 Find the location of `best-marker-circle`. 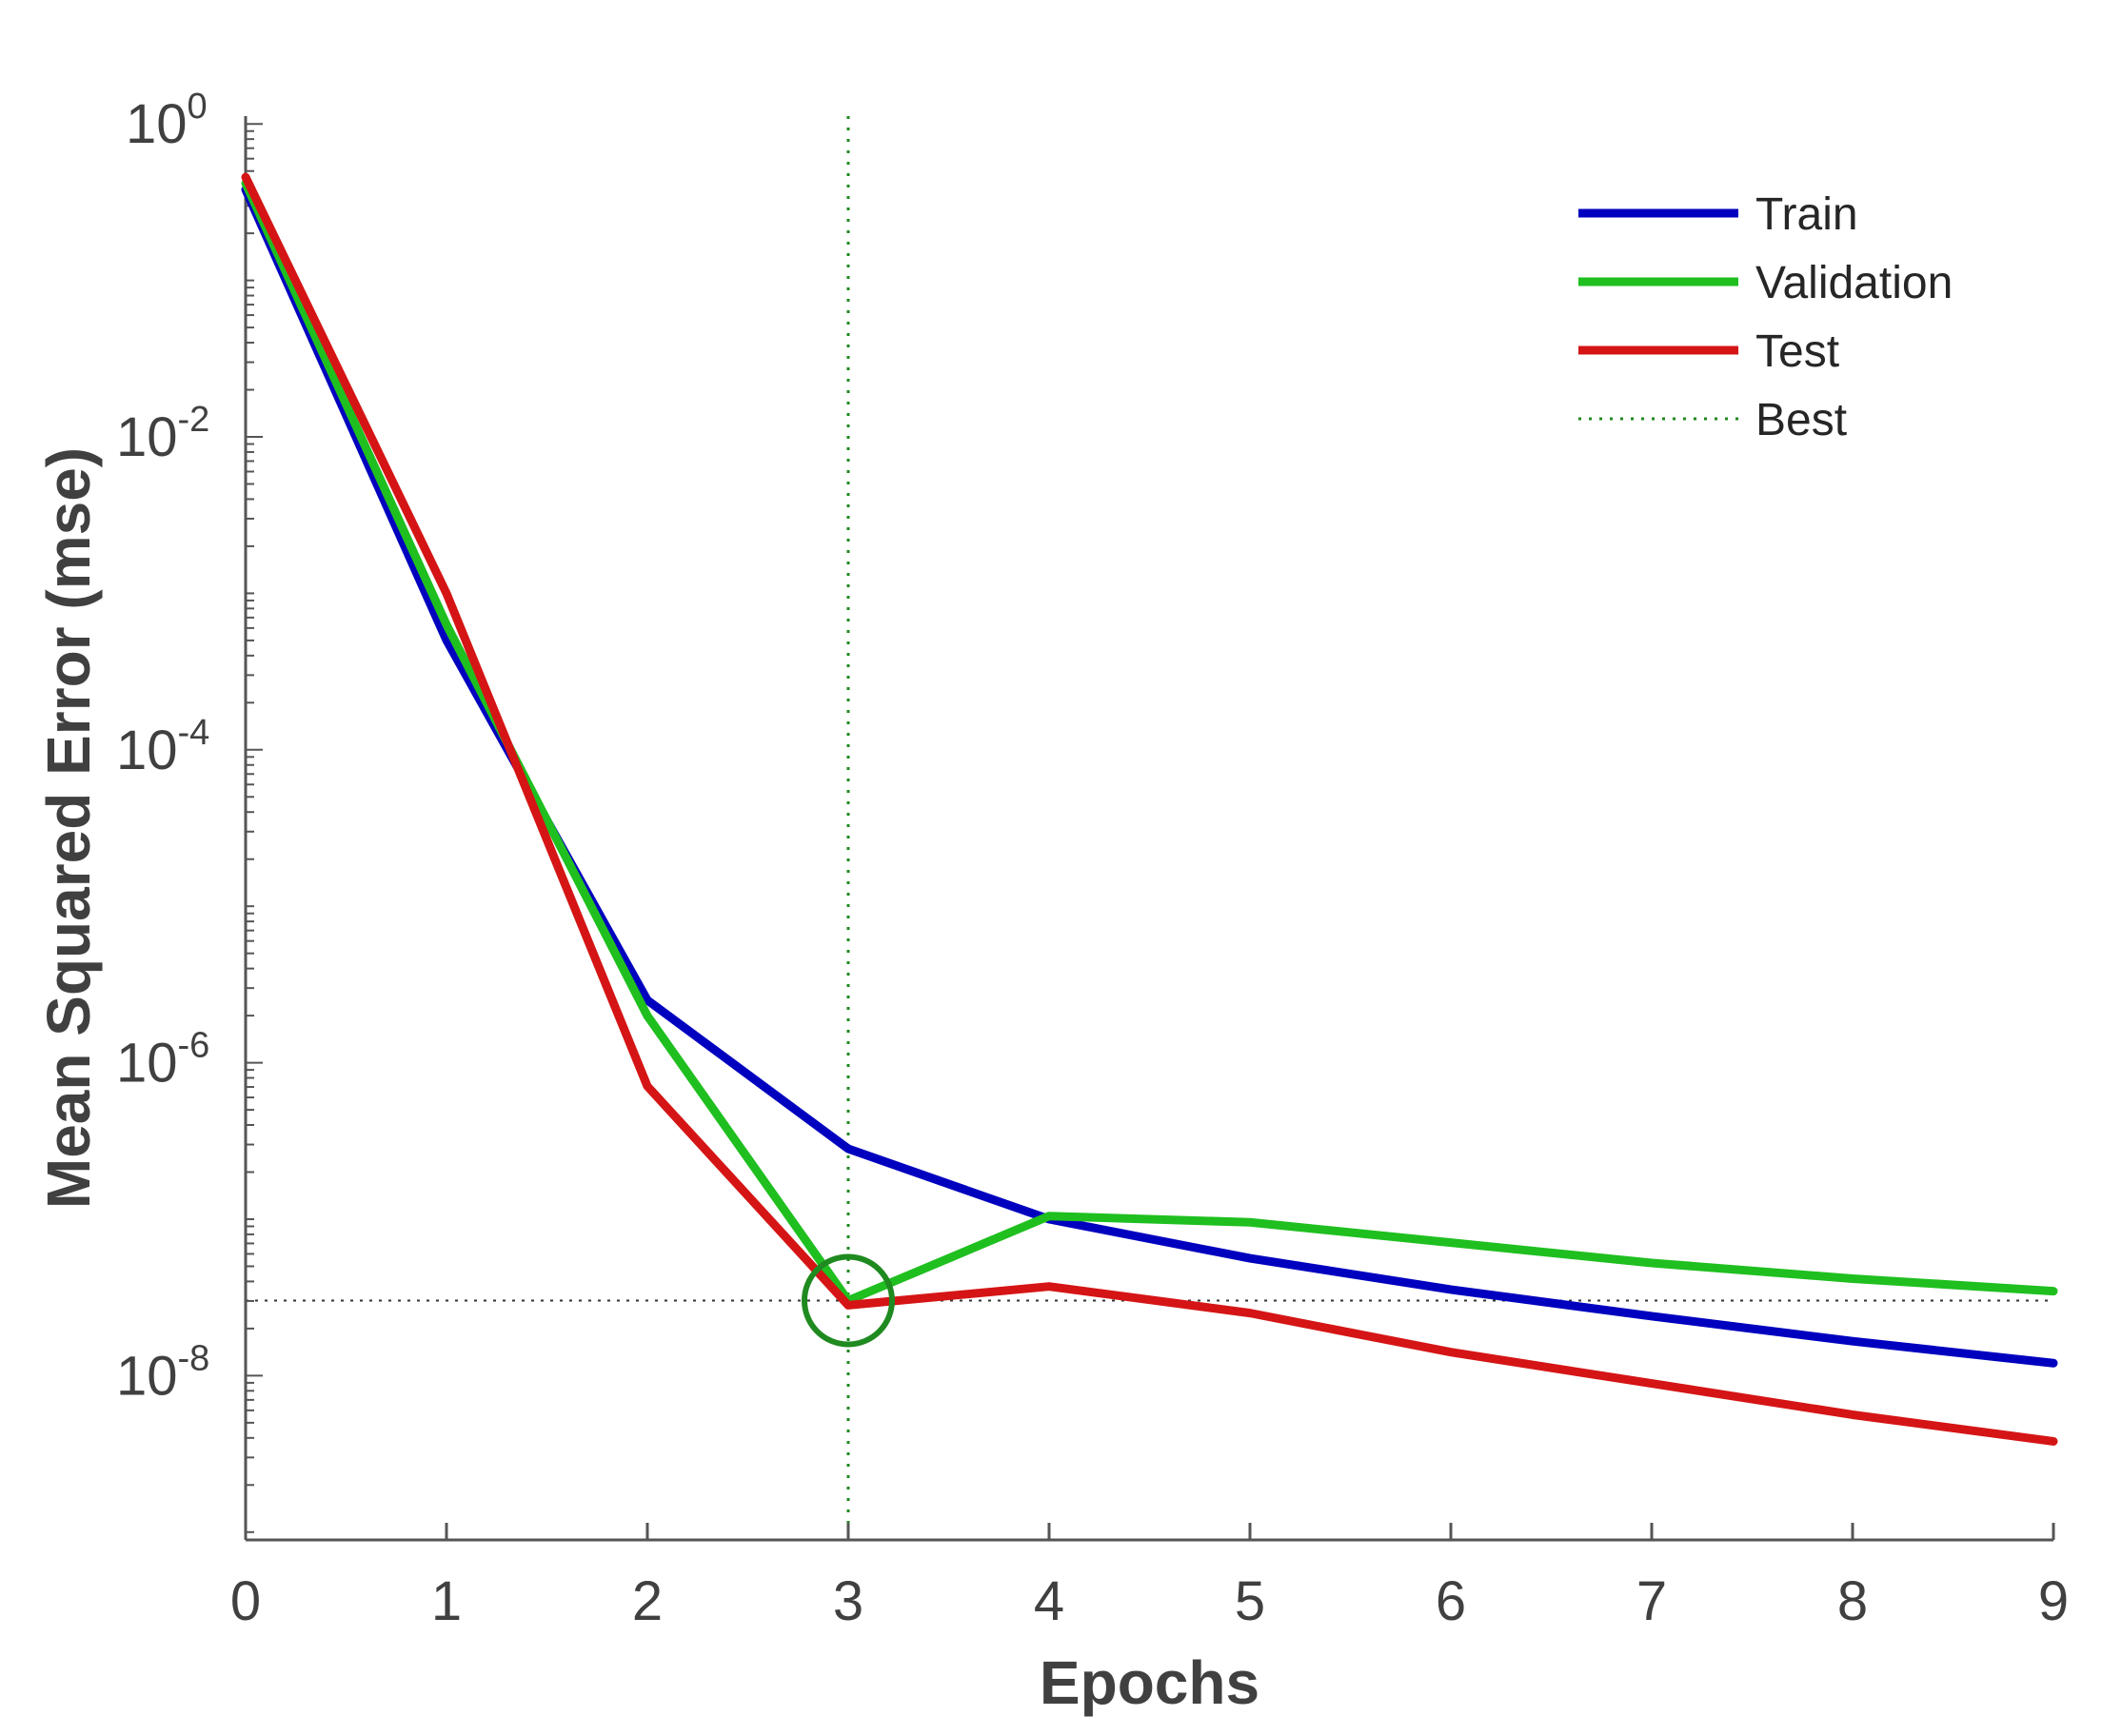

best-marker-circle is located at coordinates (848, 1300).